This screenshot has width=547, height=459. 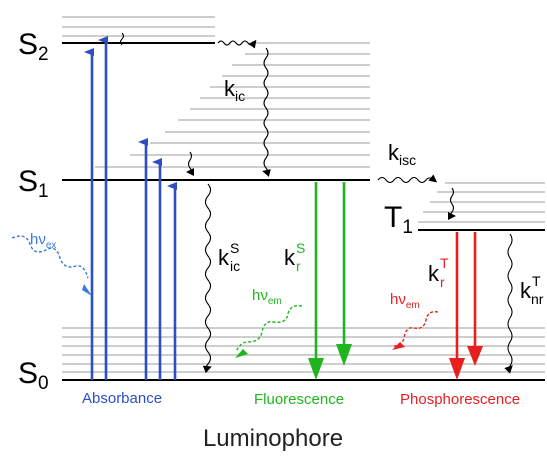 What do you see at coordinates (398, 346) in the screenshot?
I see `phosphorescence-photon-arrowhead` at bounding box center [398, 346].